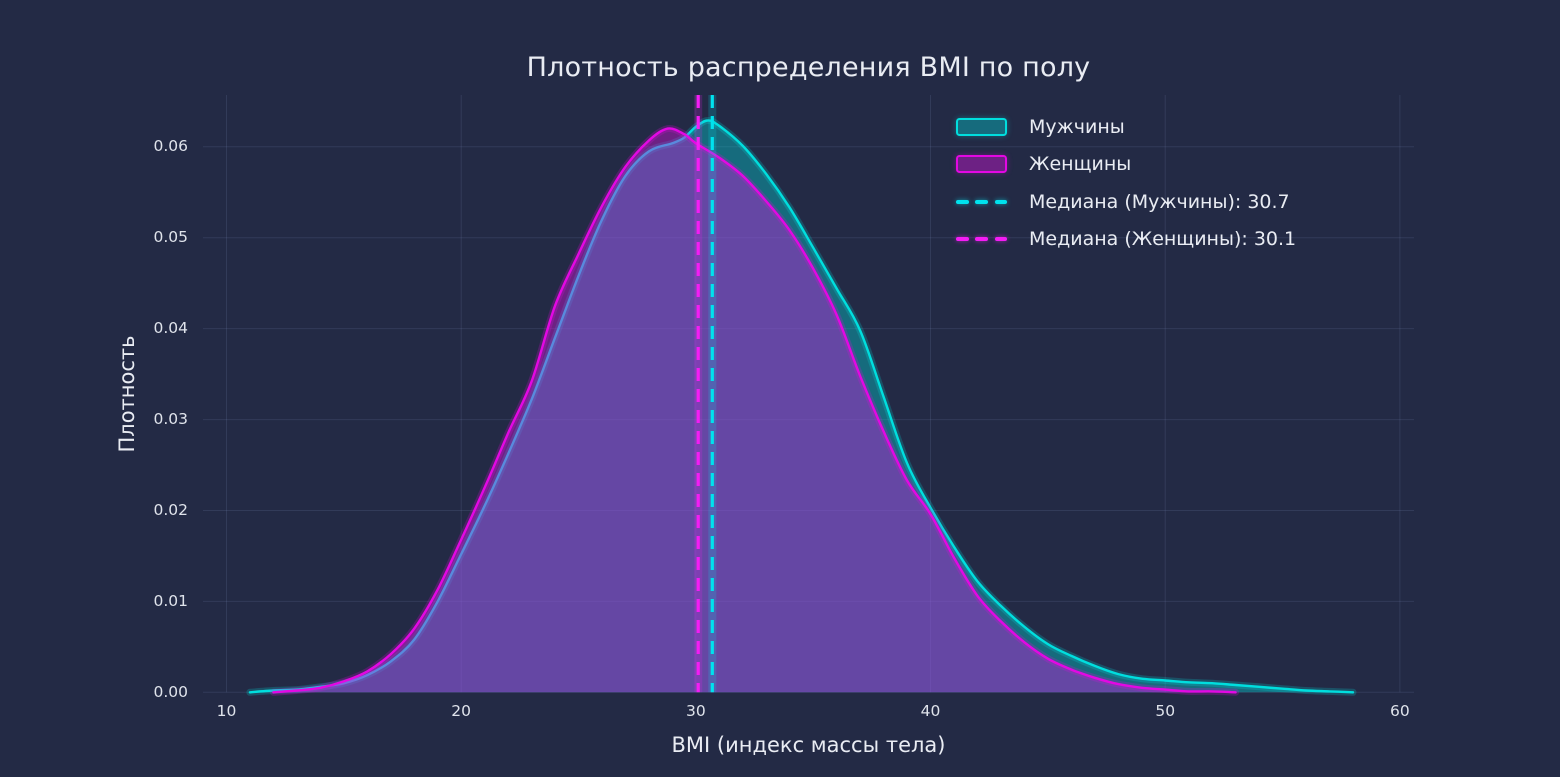 This screenshot has width=1560, height=777. What do you see at coordinates (1077, 126) in the screenshot?
I see `legend-label-men: Мужчины` at bounding box center [1077, 126].